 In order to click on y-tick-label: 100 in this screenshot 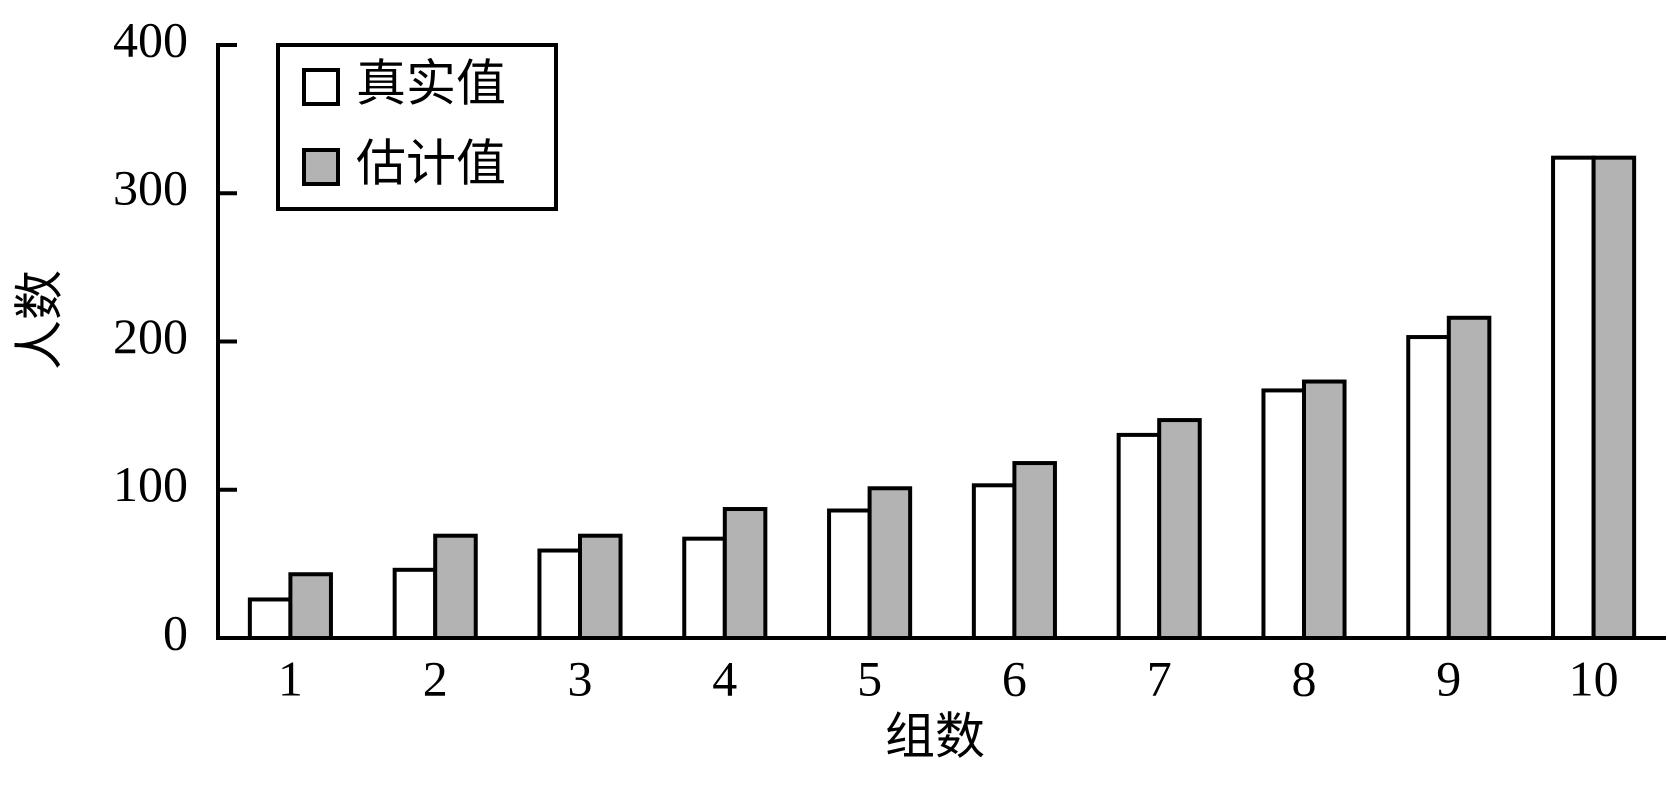, I will do `click(150, 484)`.